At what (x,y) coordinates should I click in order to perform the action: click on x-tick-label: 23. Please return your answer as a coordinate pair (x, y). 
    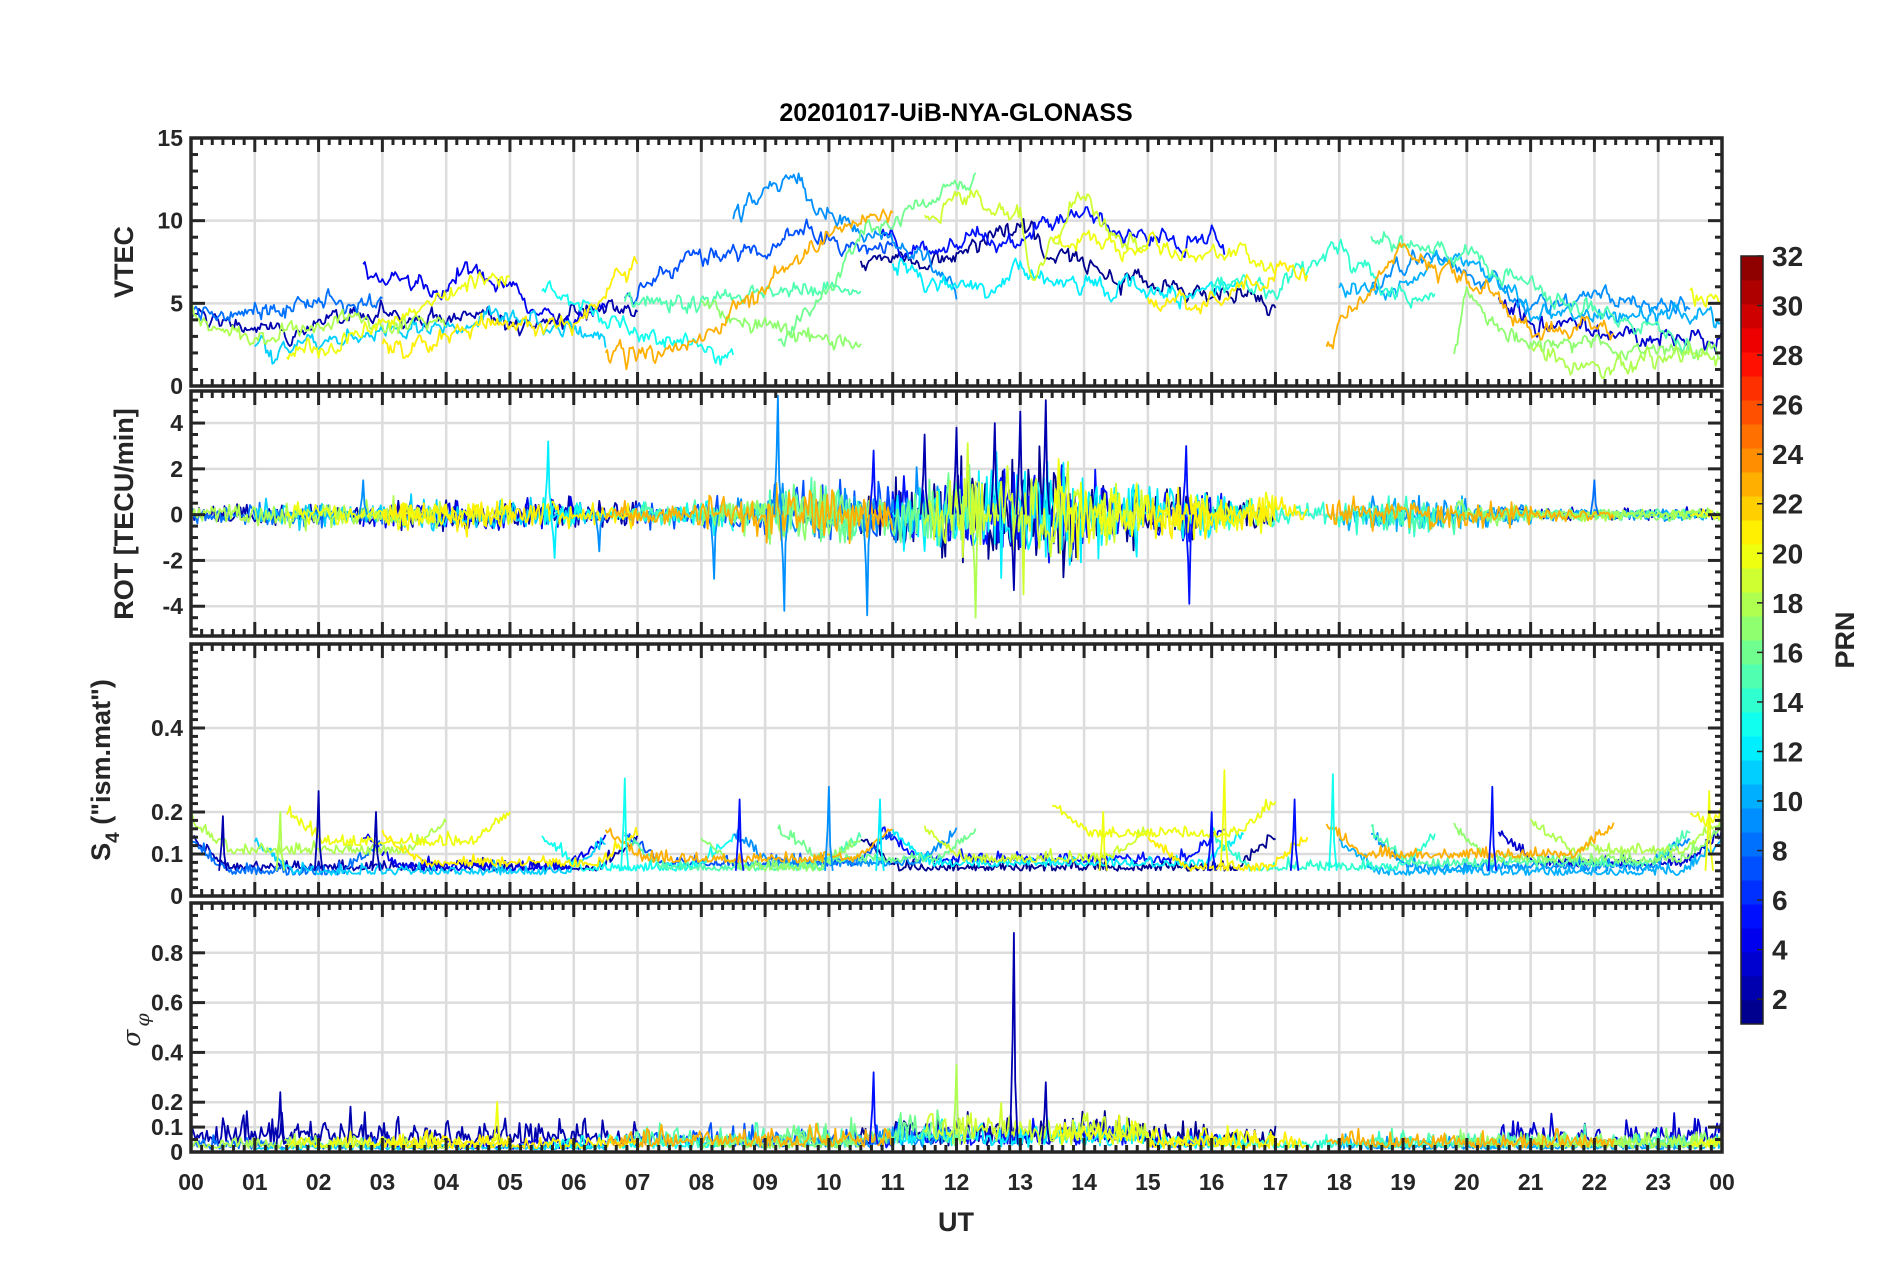
    Looking at the image, I should click on (1658, 1182).